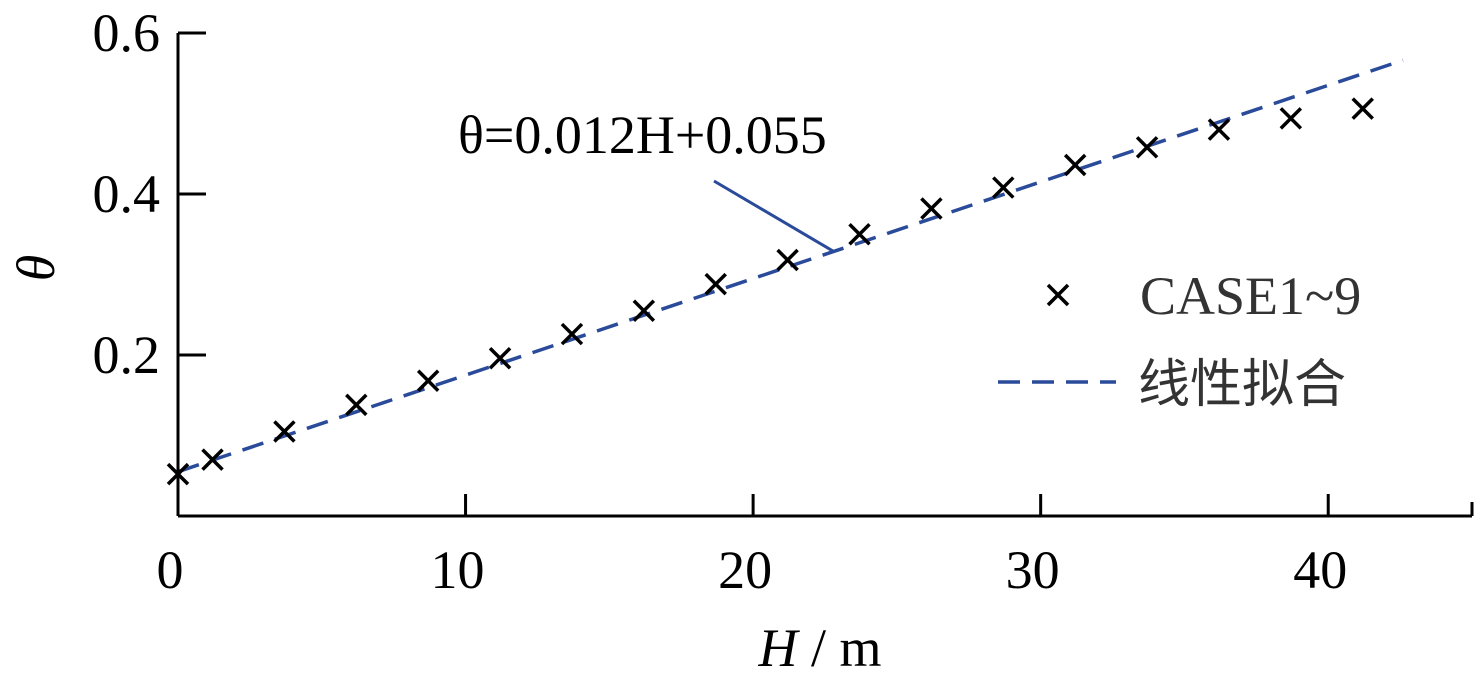 The height and width of the screenshot is (685, 1477). Describe the element at coordinates (1320, 570) in the screenshot. I see `x-tick-label: 40` at that location.